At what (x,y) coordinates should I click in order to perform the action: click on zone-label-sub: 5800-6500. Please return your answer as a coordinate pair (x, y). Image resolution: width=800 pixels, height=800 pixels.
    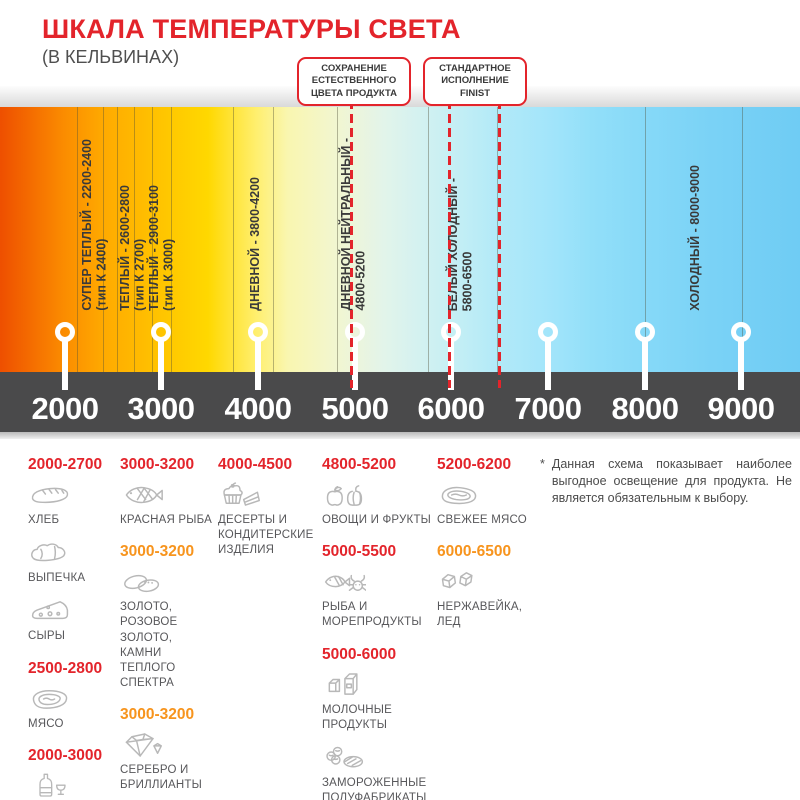
    Looking at the image, I should click on (467, 281).